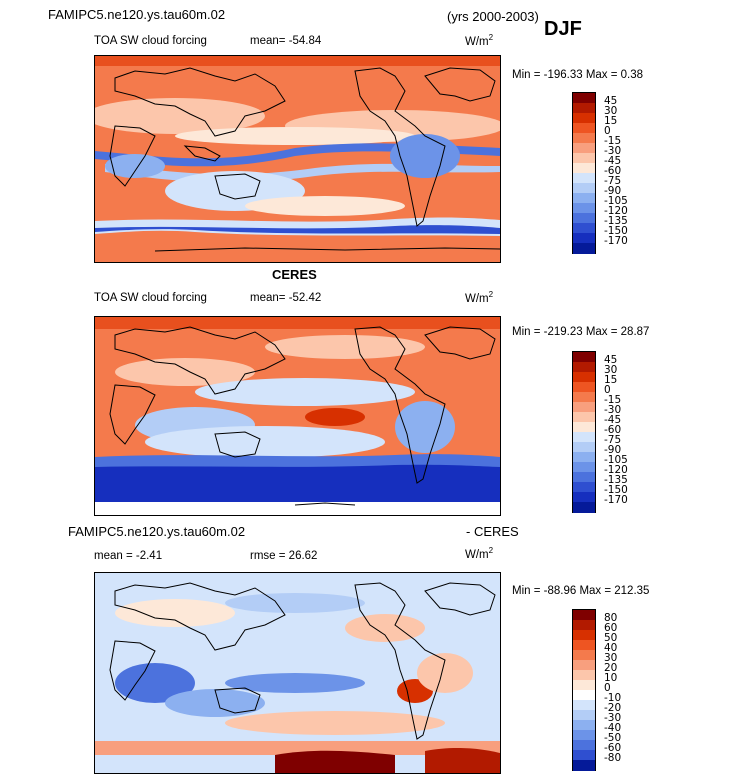  Describe the element at coordinates (491, 37) in the screenshot. I see `panel1-units-exp: 2` at that location.